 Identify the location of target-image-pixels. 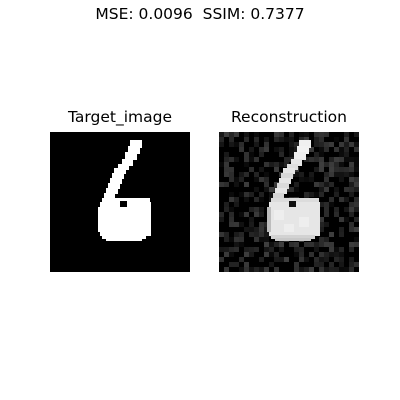
(120, 202).